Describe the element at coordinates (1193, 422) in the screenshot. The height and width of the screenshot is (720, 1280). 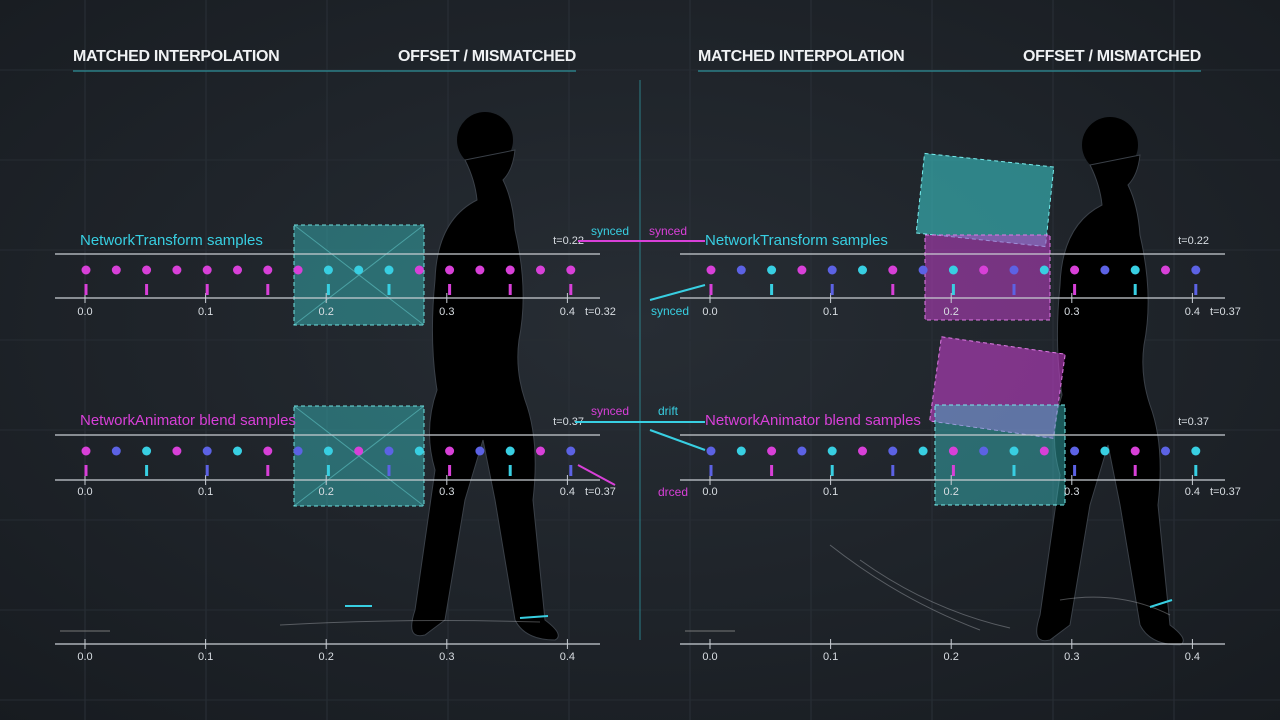
I see `time-marker-top: t=0.37` at that location.